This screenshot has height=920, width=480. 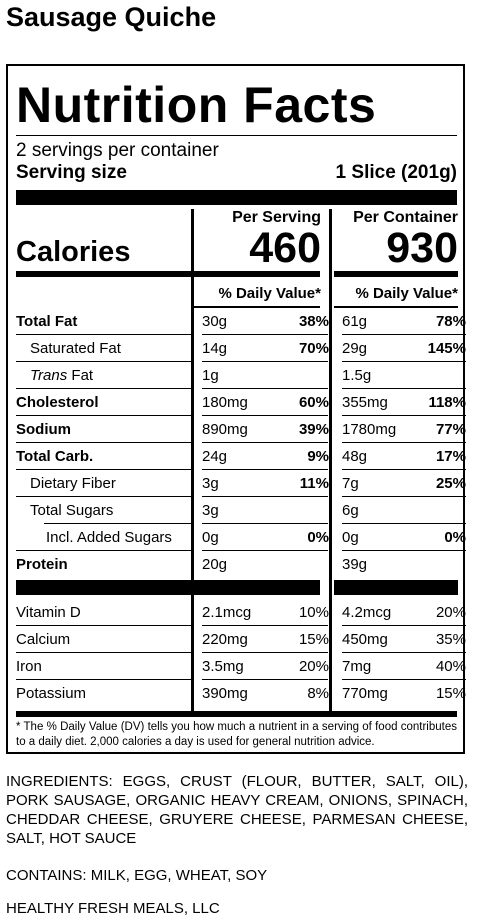 I want to click on column-separator-left, so click(x=192, y=460).